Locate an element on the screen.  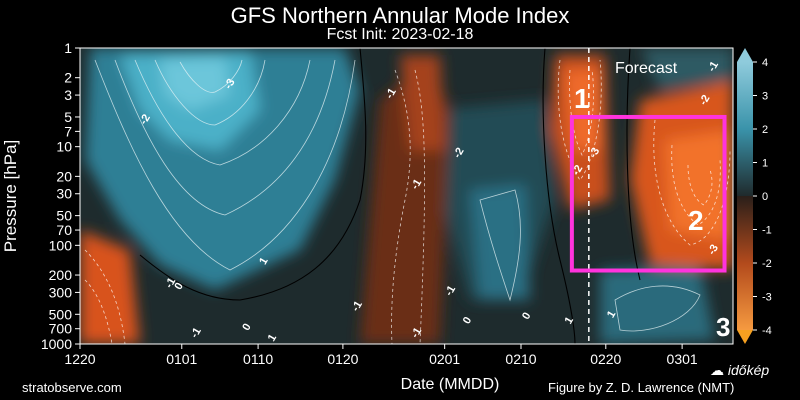
x-tick-label: 0110 is located at coordinates (258, 359).